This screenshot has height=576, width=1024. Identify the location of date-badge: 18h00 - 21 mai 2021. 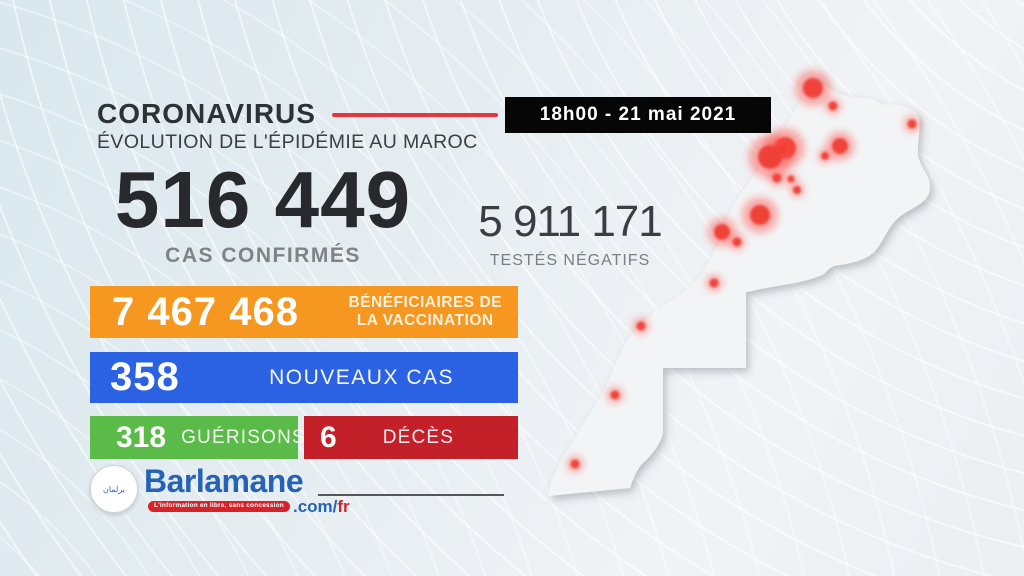
(638, 115).